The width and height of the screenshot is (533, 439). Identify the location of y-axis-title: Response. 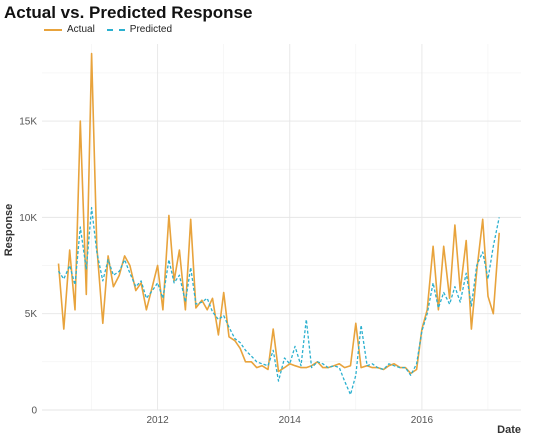
(9, 230).